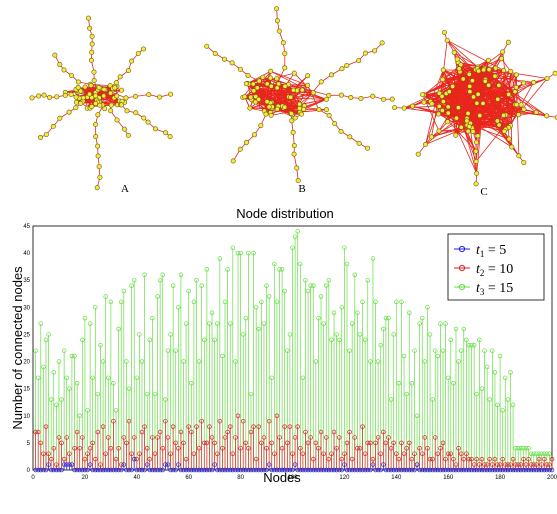  I want to click on legend-marker-t2, so click(462, 268).